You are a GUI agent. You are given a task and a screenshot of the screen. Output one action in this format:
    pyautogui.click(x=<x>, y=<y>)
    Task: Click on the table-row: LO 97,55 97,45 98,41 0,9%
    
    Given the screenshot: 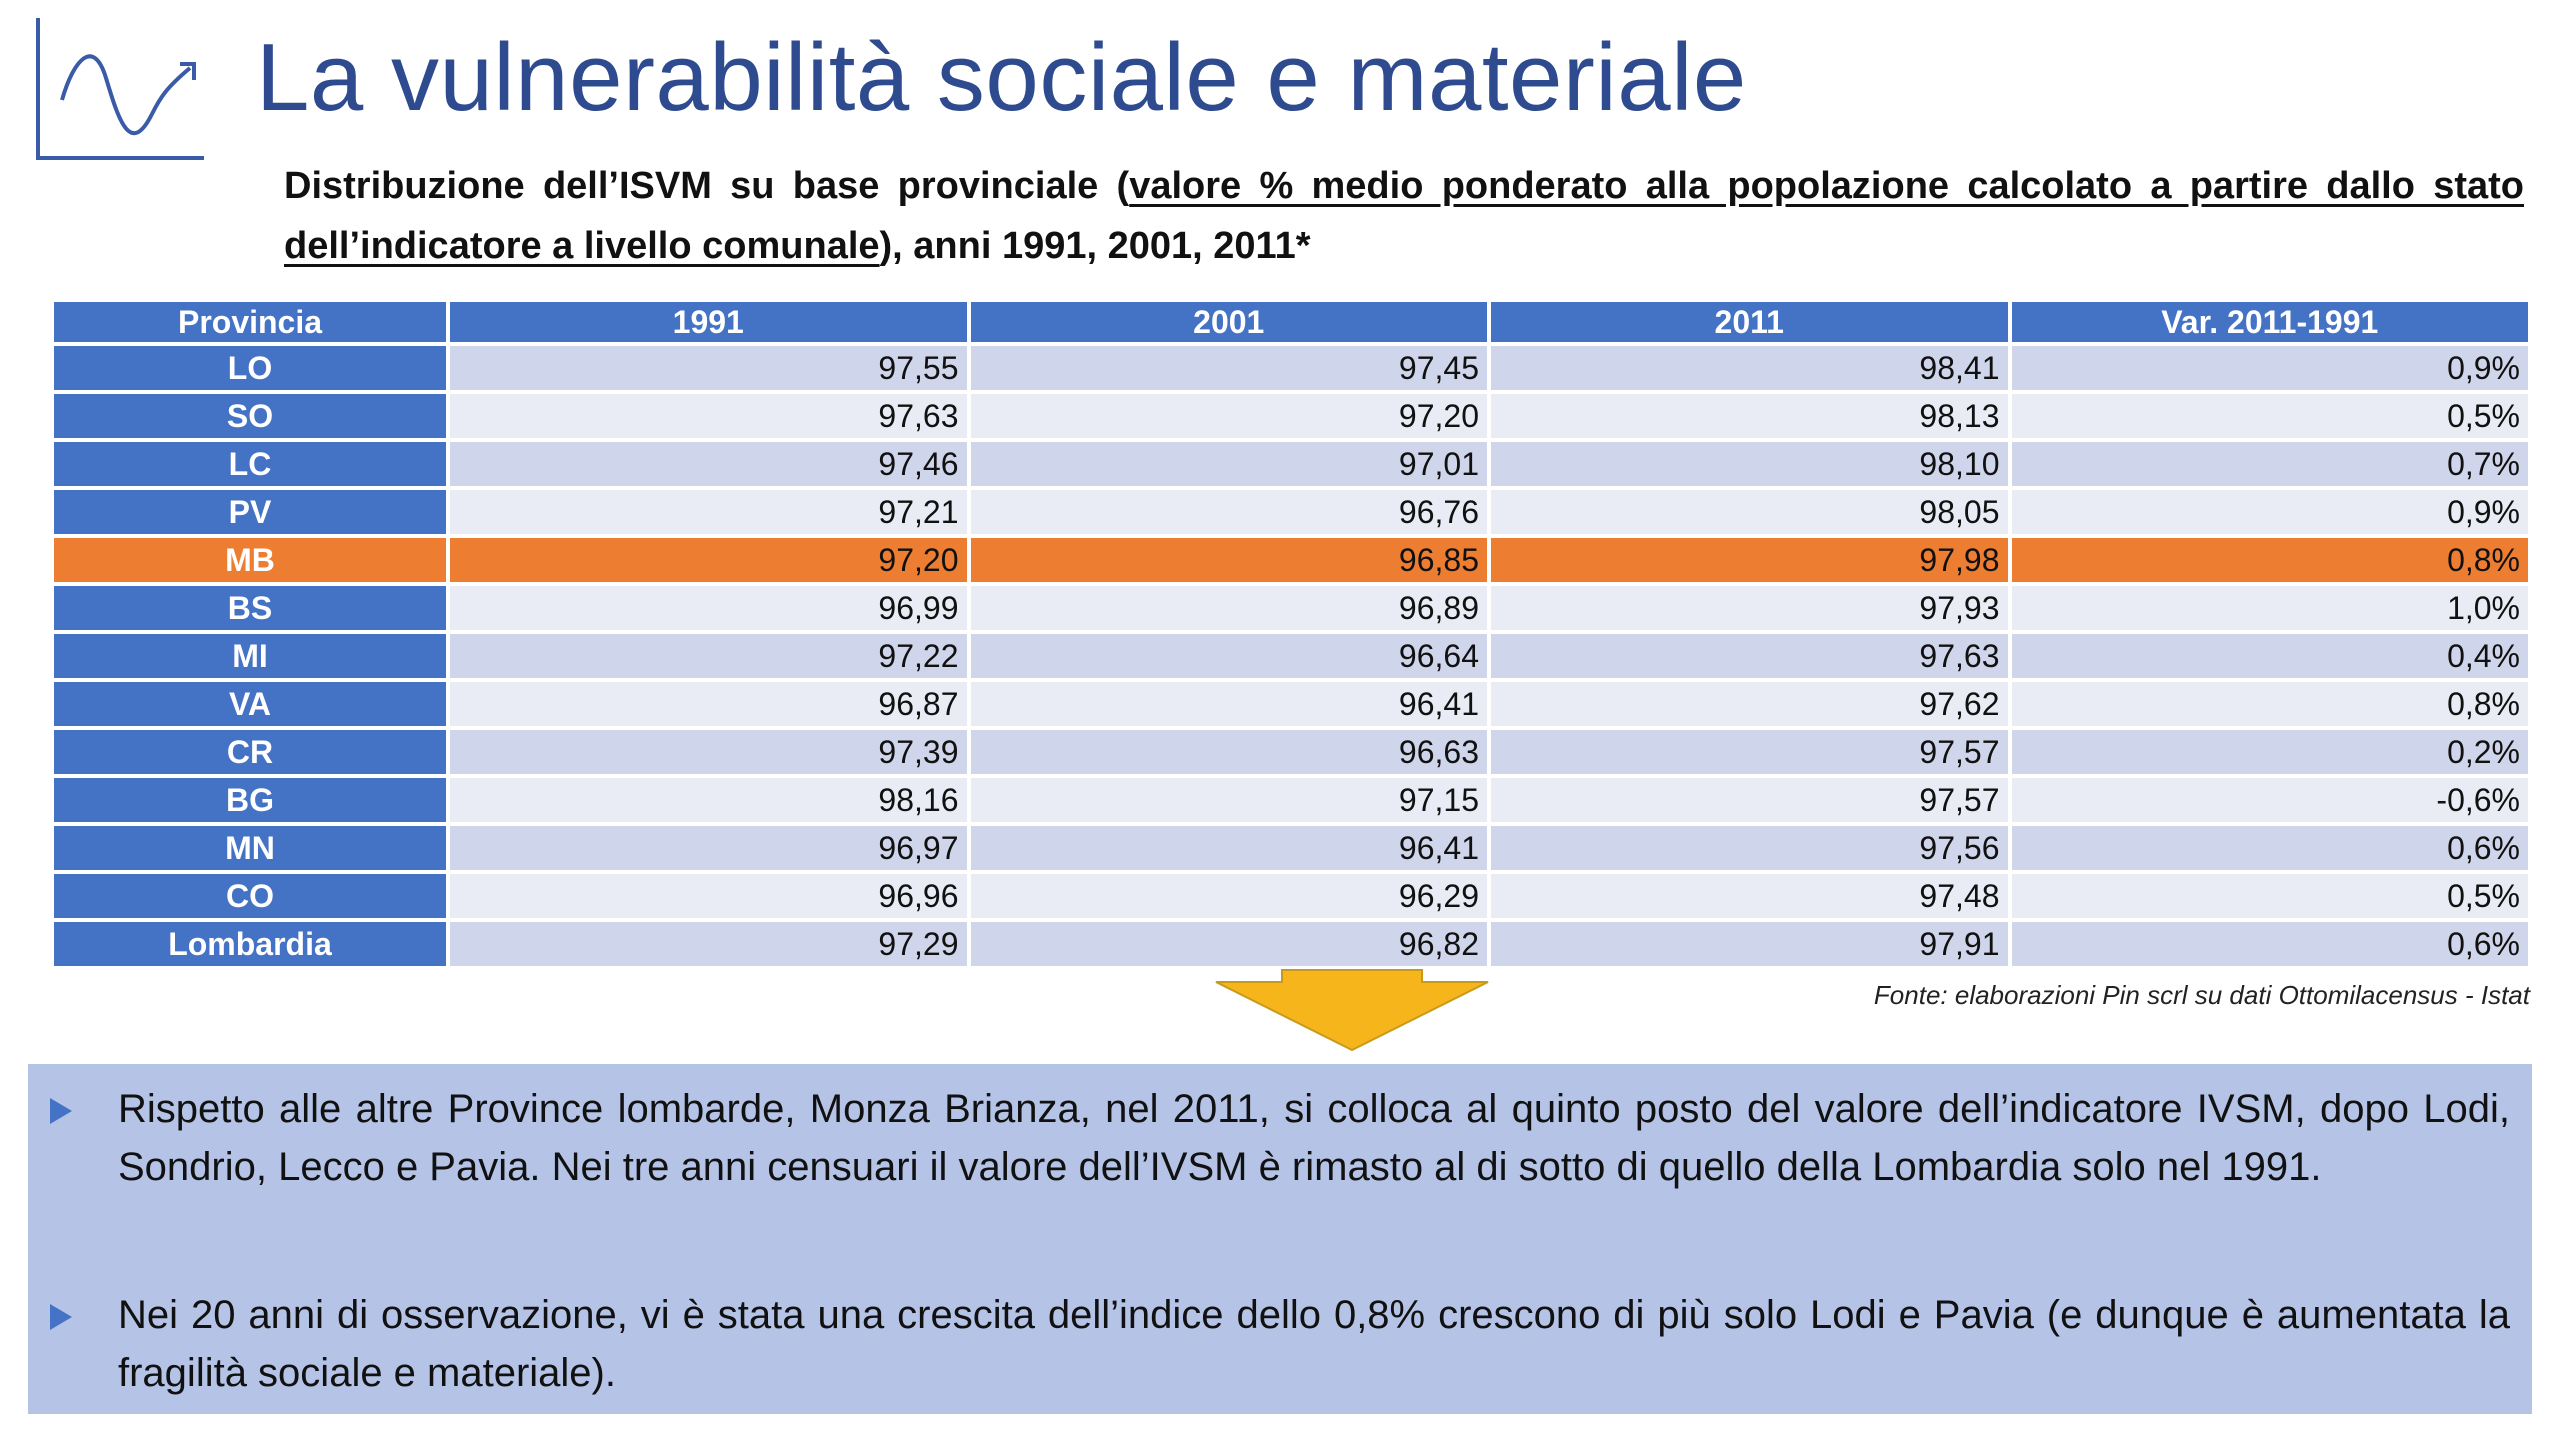 What is the action you would take?
    pyautogui.click(x=1291, y=368)
    